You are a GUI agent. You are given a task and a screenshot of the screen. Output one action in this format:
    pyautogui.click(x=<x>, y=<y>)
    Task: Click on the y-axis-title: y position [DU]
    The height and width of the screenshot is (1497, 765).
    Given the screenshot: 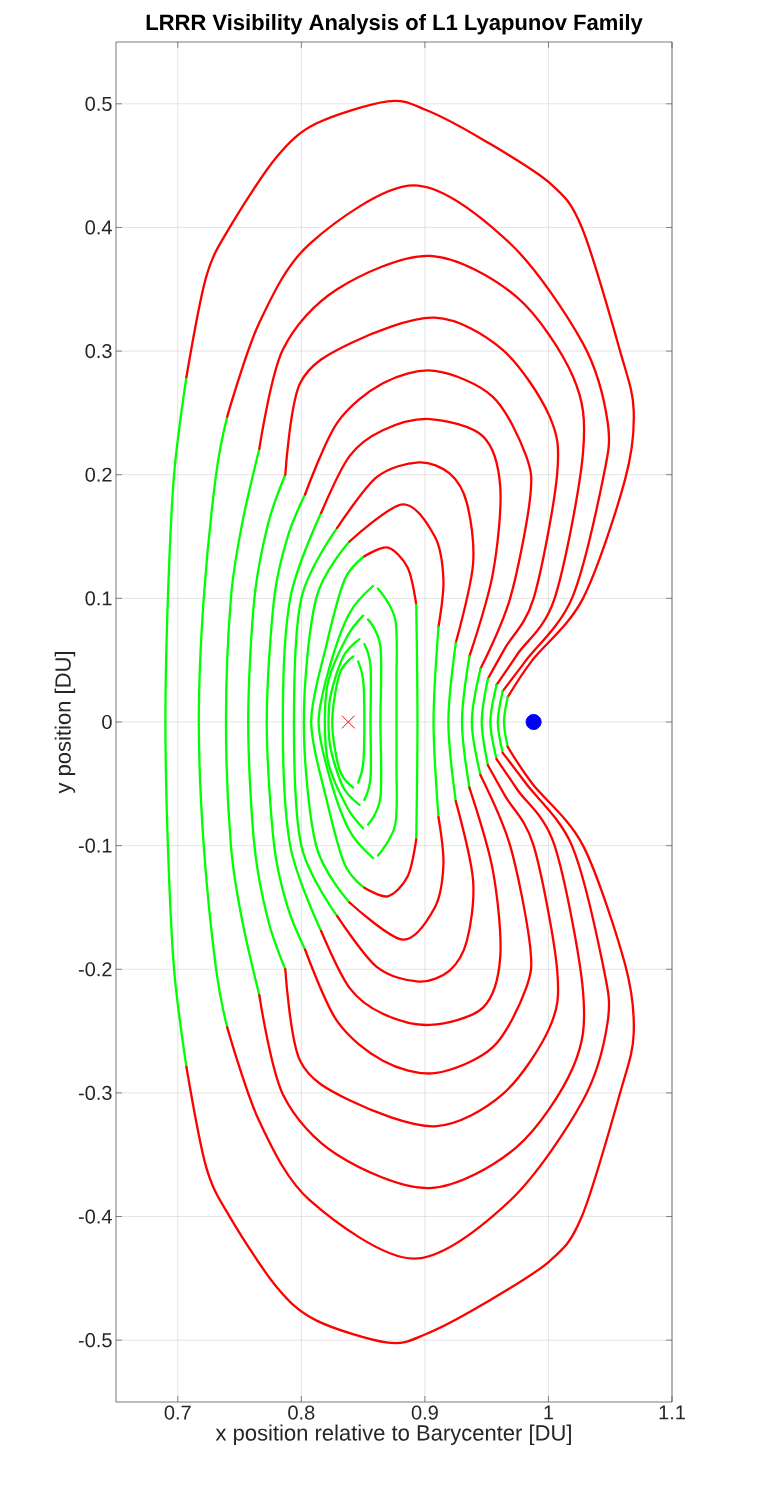 What is the action you would take?
    pyautogui.click(x=65, y=723)
    